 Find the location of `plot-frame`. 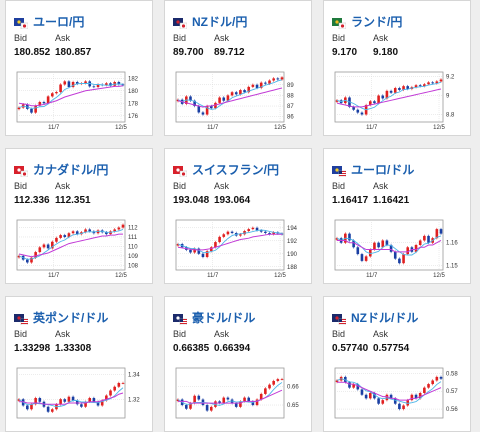

plot-frame is located at coordinates (230, 97).